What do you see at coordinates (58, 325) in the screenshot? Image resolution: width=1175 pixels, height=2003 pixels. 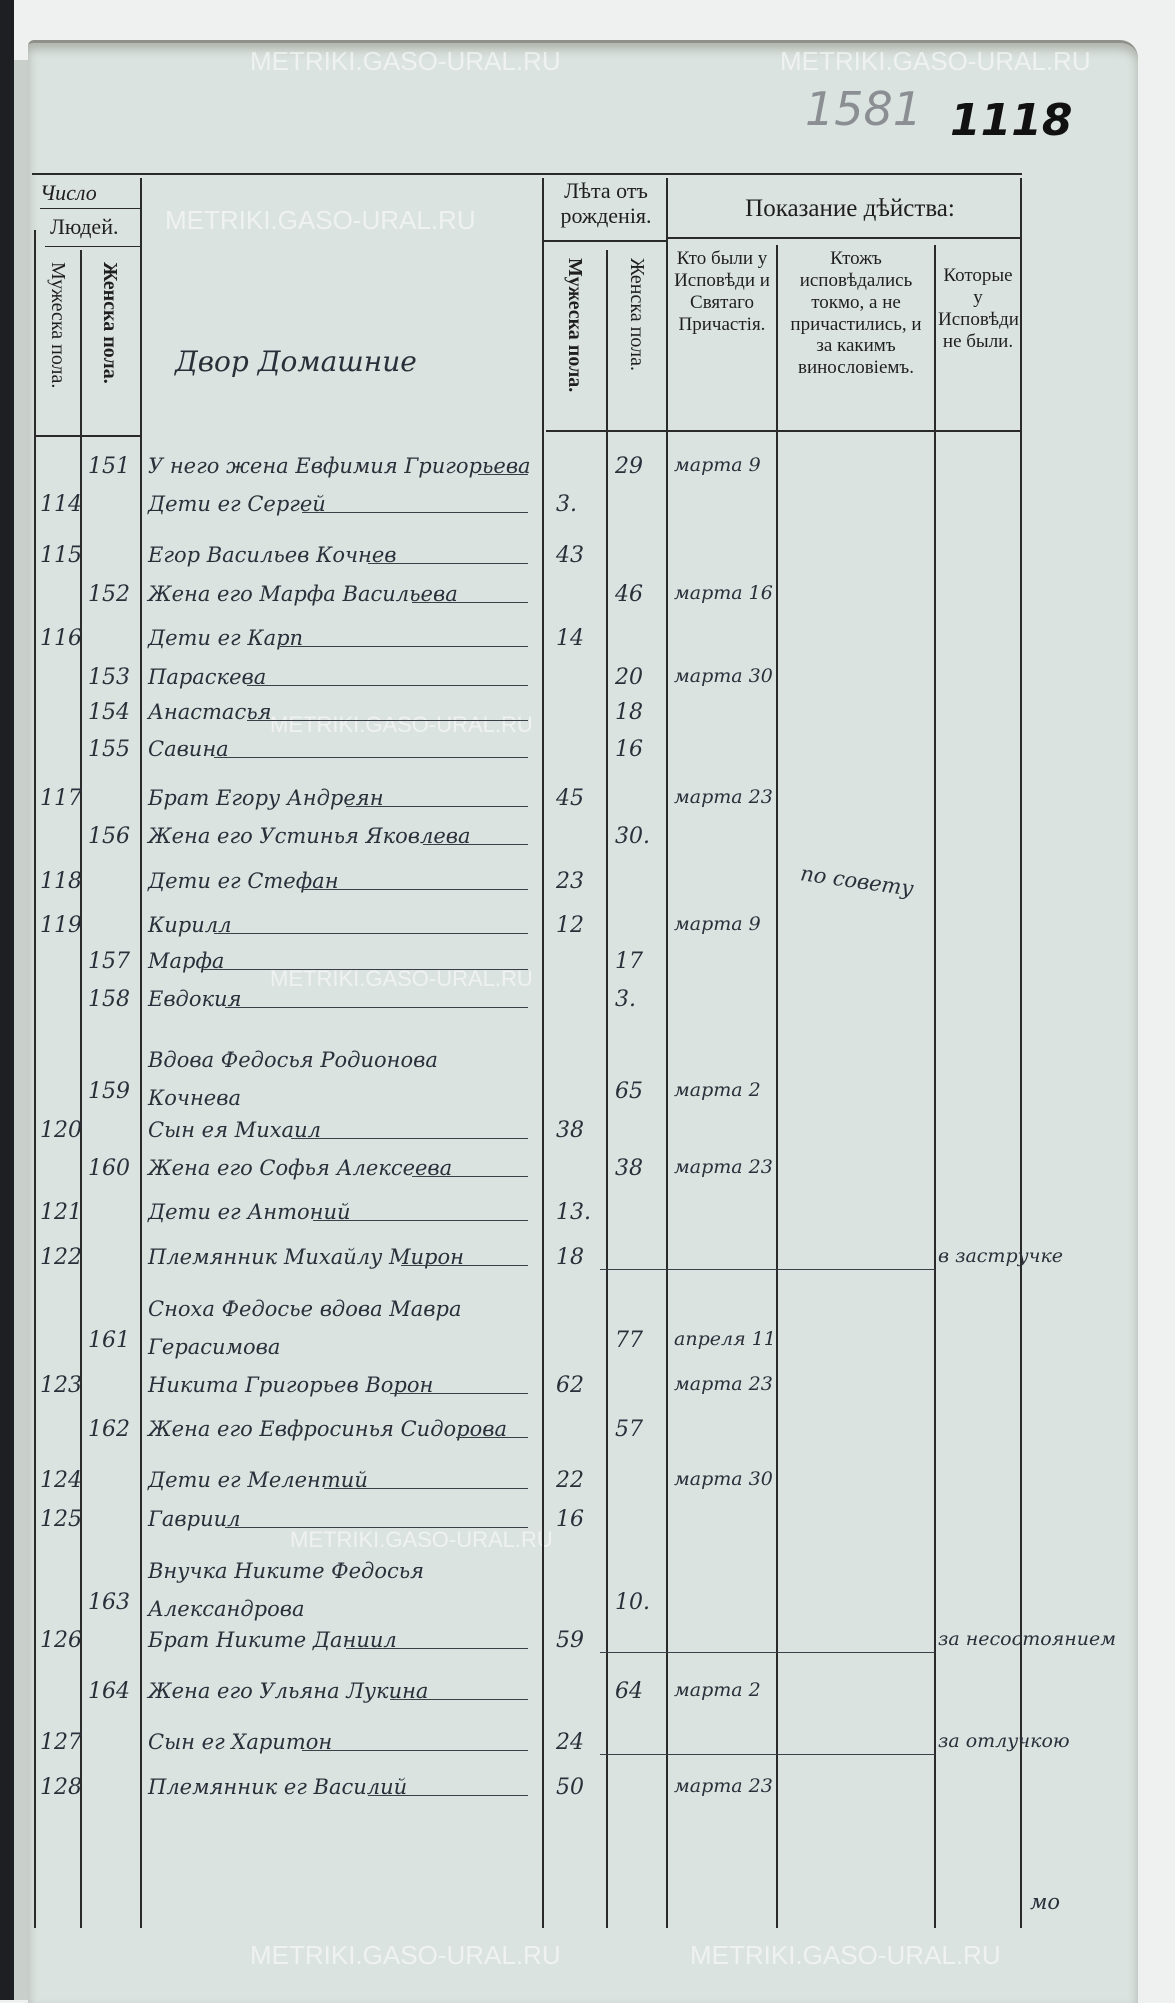 I see `header-male: Мужеска пола.` at bounding box center [58, 325].